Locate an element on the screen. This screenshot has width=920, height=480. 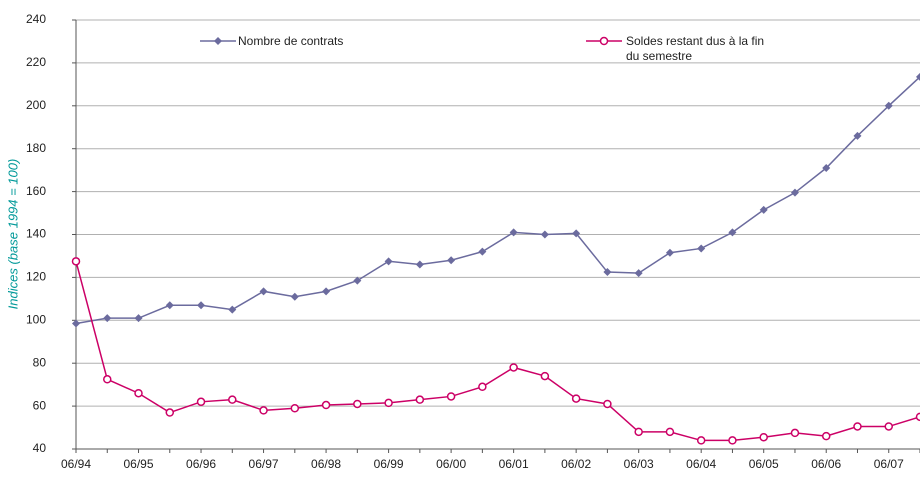
x-tick-label: 06/03 is located at coordinates (639, 464).